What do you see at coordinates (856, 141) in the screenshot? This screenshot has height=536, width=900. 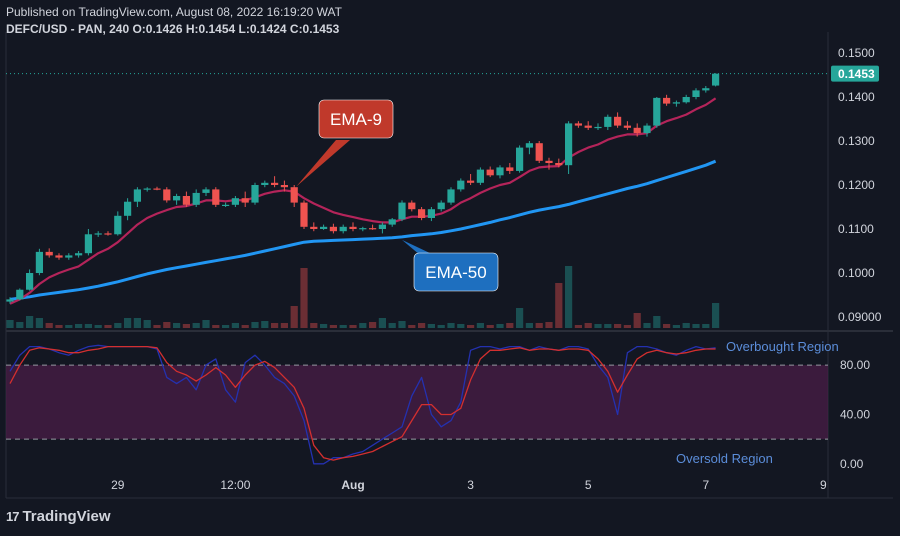 I see `price-tick-label: 0.1300` at bounding box center [856, 141].